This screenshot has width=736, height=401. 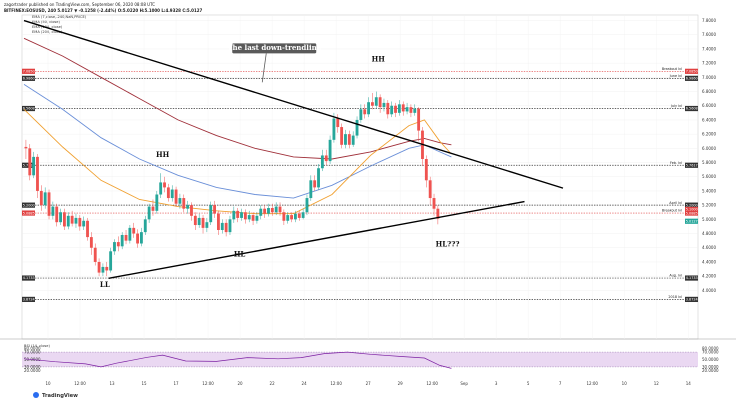 What do you see at coordinates (32, 370) in the screenshot?
I see `rsi-tick-label: 20.0000` at bounding box center [32, 370].